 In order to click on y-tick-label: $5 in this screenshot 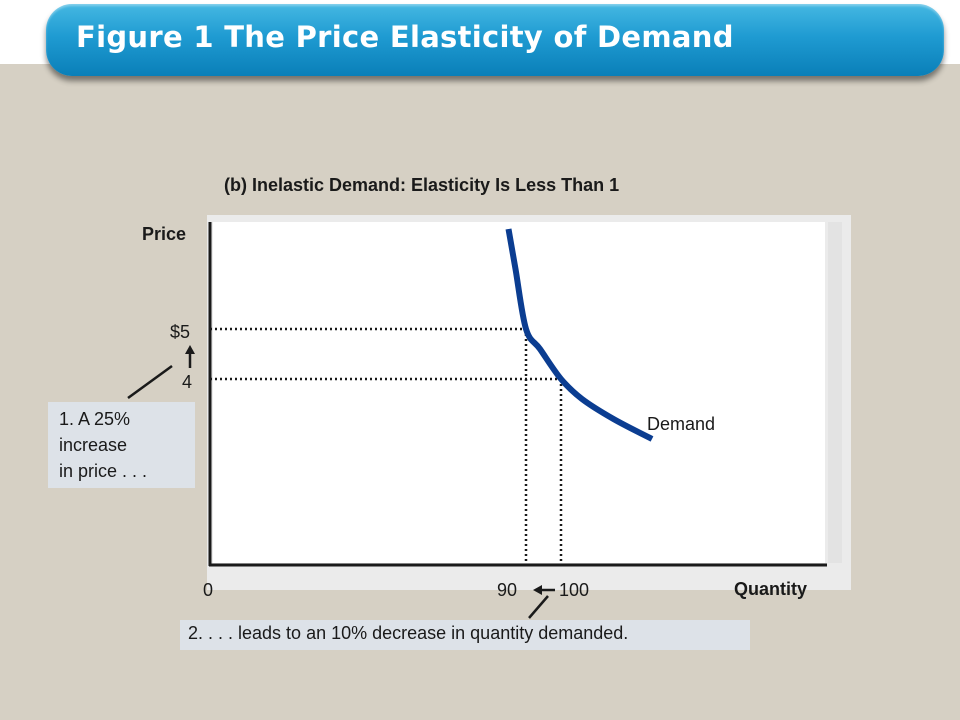, I will do `click(180, 332)`.